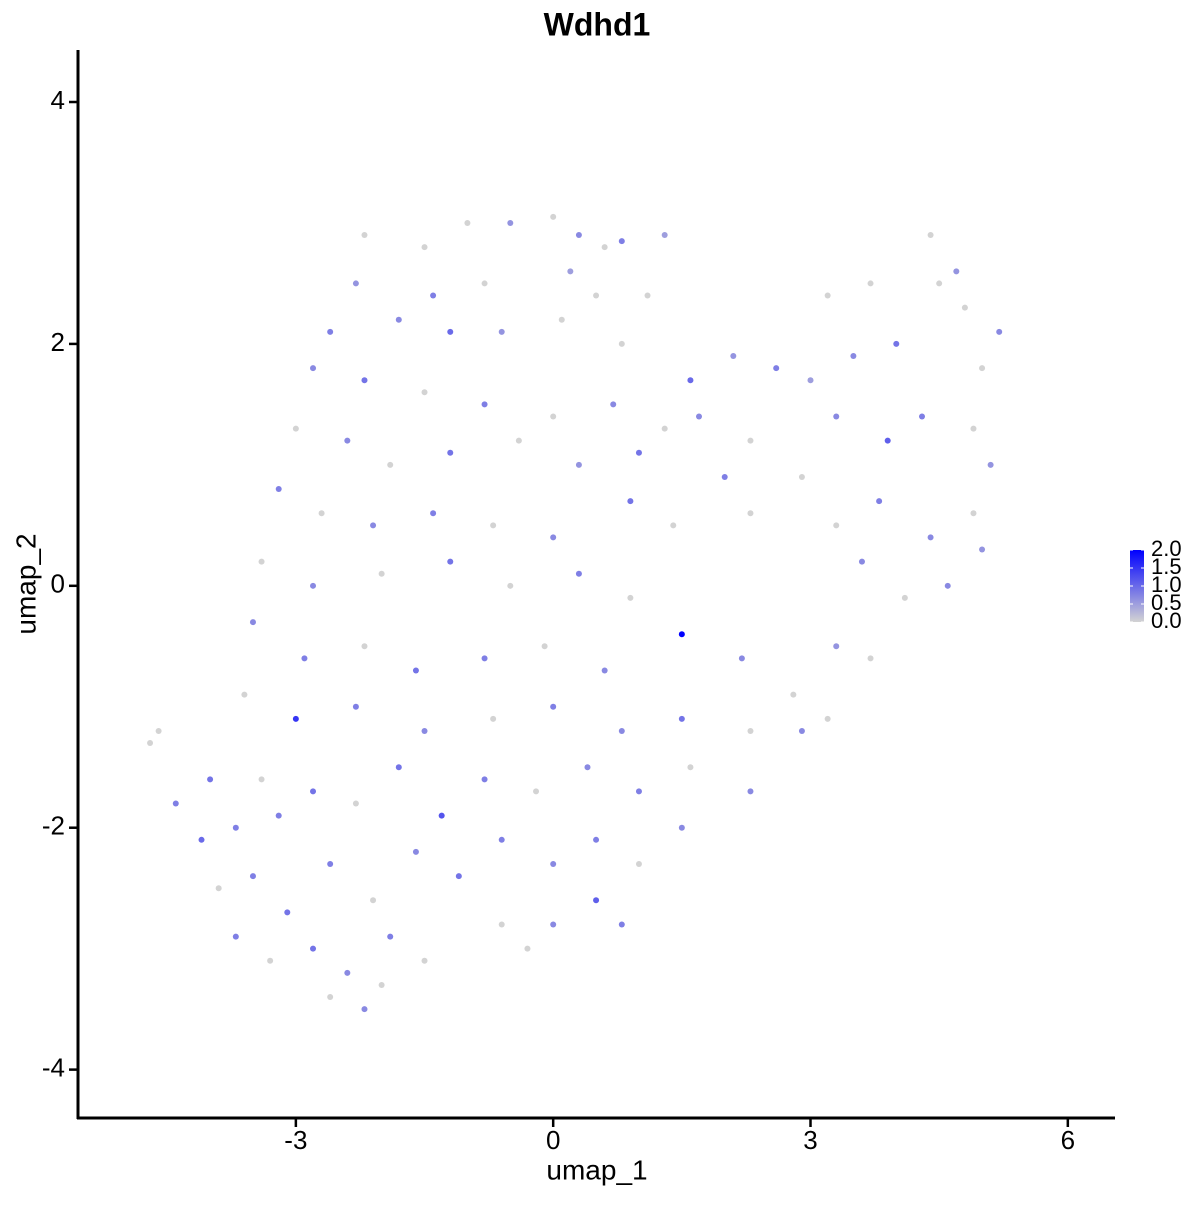 This screenshot has width=1200, height=1205. I want to click on y-tick-label: 0, so click(58, 584).